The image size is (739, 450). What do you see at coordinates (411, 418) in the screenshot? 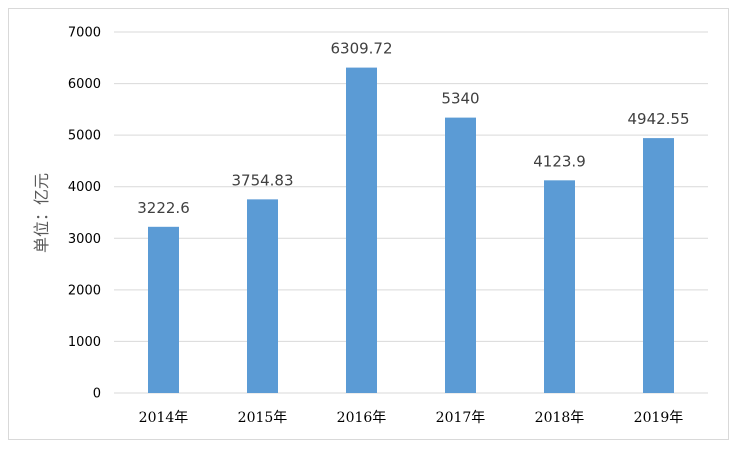
I see `x-axis-ticks: 2014年 2015年 2016年 2017年 2018年 2019年` at bounding box center [411, 418].